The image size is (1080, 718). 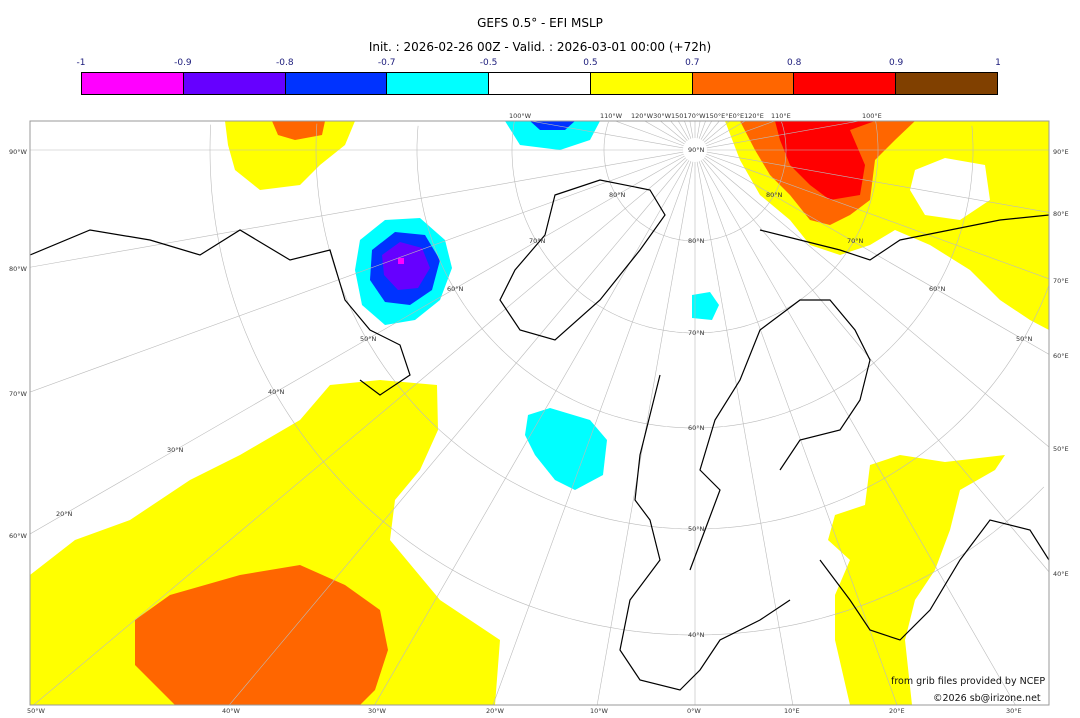 What do you see at coordinates (284, 63) in the screenshot?
I see `colorbar-tick-label: -0.8` at bounding box center [284, 63].